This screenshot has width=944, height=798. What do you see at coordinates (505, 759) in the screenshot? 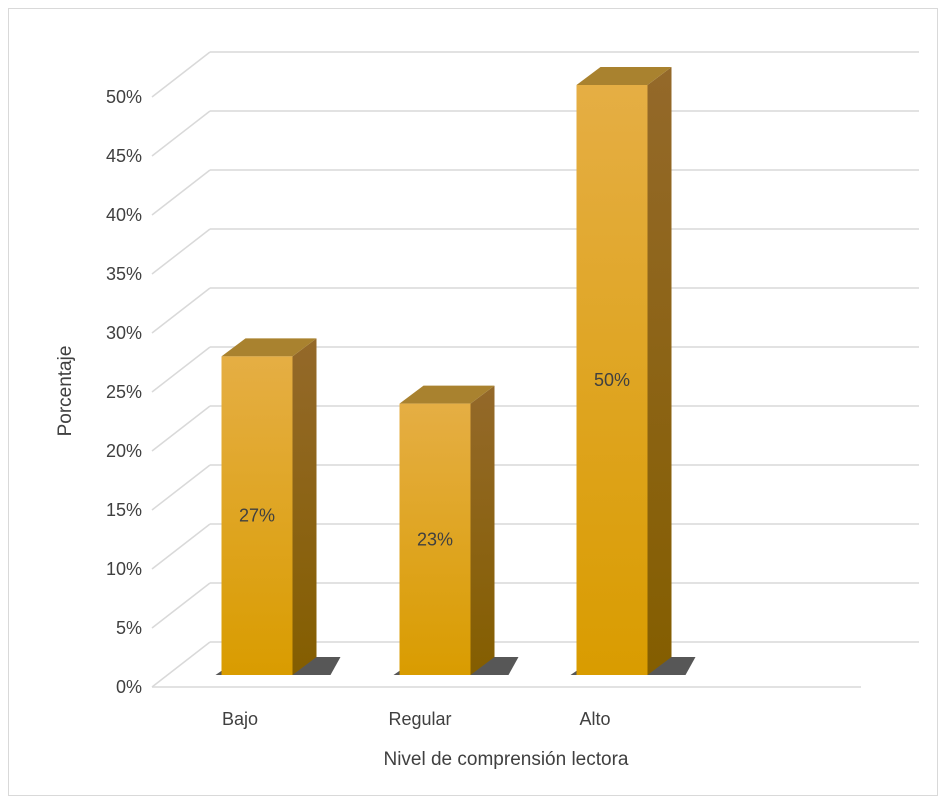
I see `x-axis-title: Nivel de comprensión lectora` at bounding box center [505, 759].